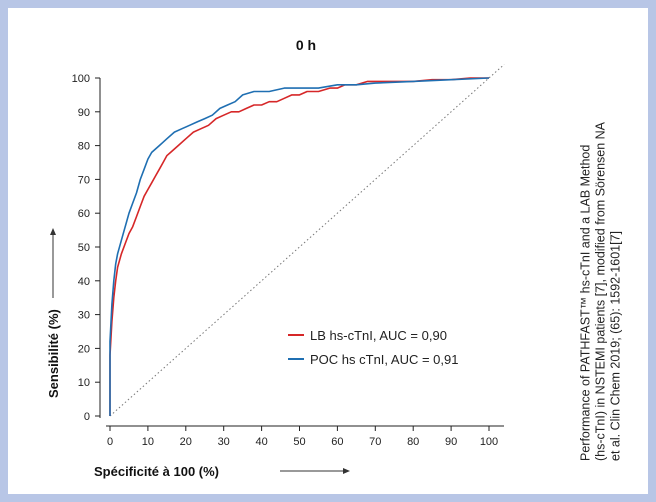 This screenshot has width=656, height=502. What do you see at coordinates (156, 471) in the screenshot?
I see `x-axis-title: Spécificité à 100 (%)` at bounding box center [156, 471].